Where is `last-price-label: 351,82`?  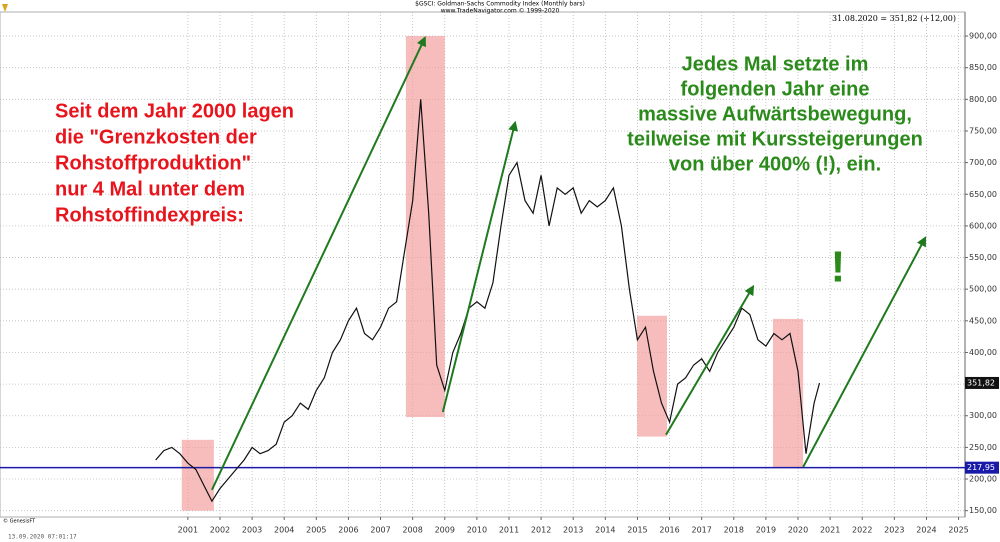 last-price-label: 351,82 is located at coordinates (981, 382).